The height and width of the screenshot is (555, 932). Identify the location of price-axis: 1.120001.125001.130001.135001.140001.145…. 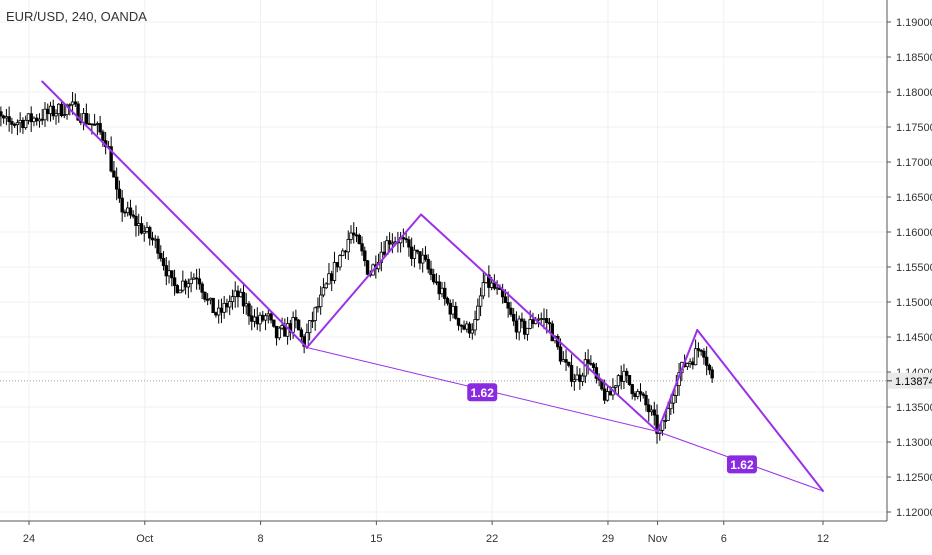
(909, 275).